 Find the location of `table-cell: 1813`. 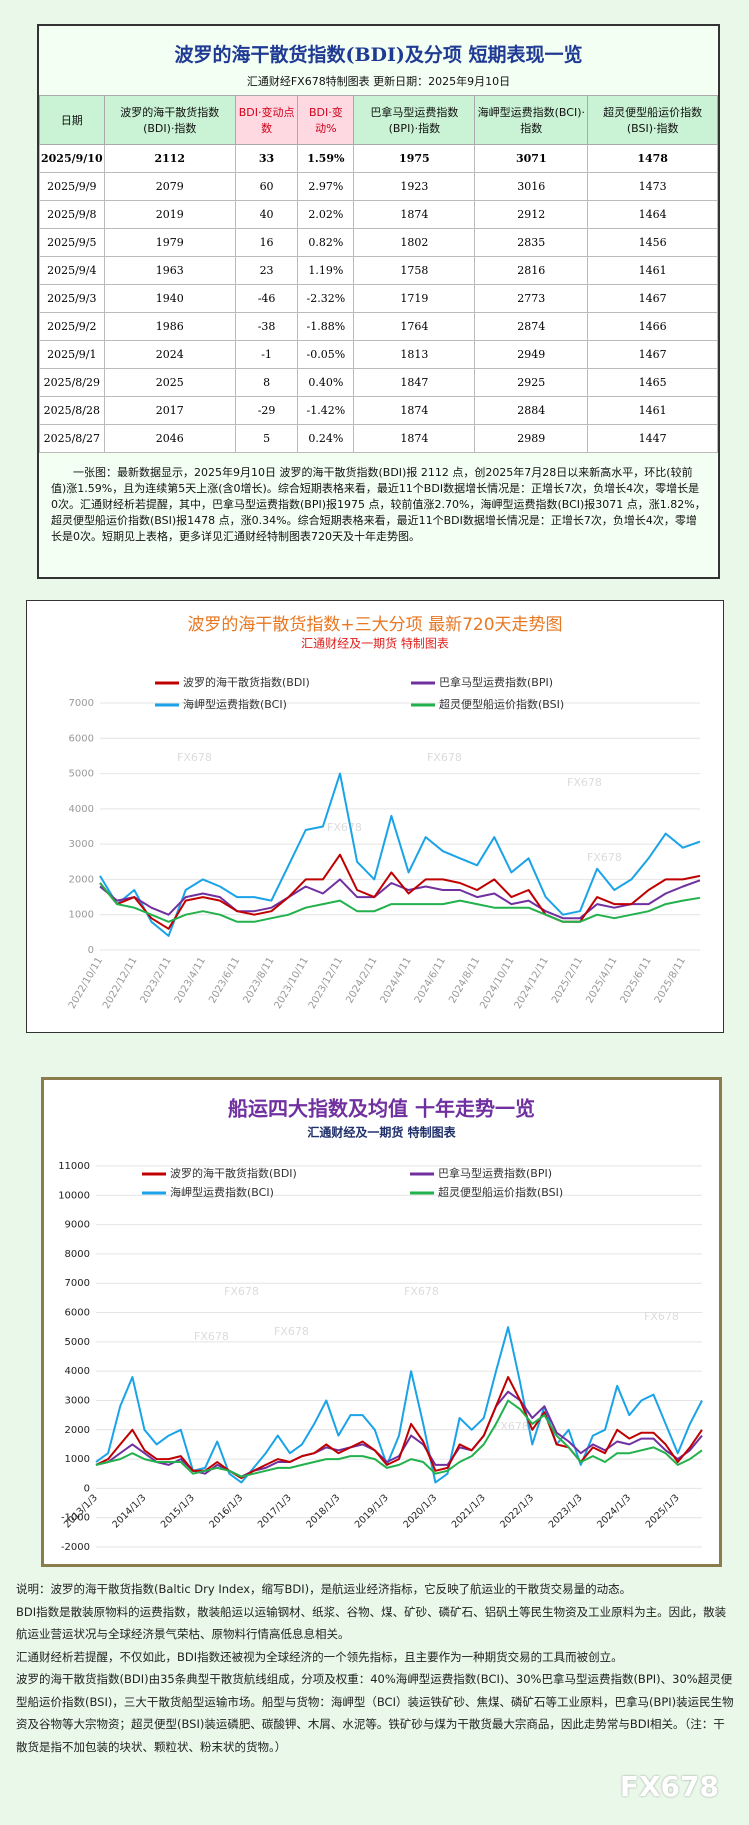

table-cell: 1813 is located at coordinates (414, 354).